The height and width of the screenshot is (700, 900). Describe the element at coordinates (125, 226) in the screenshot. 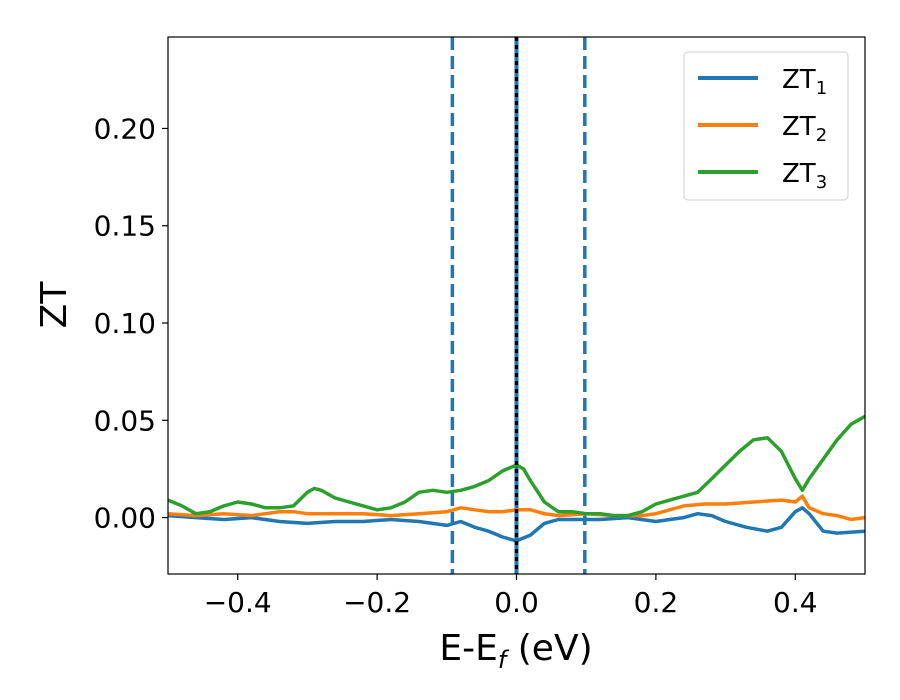

I see `y-tick-label: 0.15` at that location.